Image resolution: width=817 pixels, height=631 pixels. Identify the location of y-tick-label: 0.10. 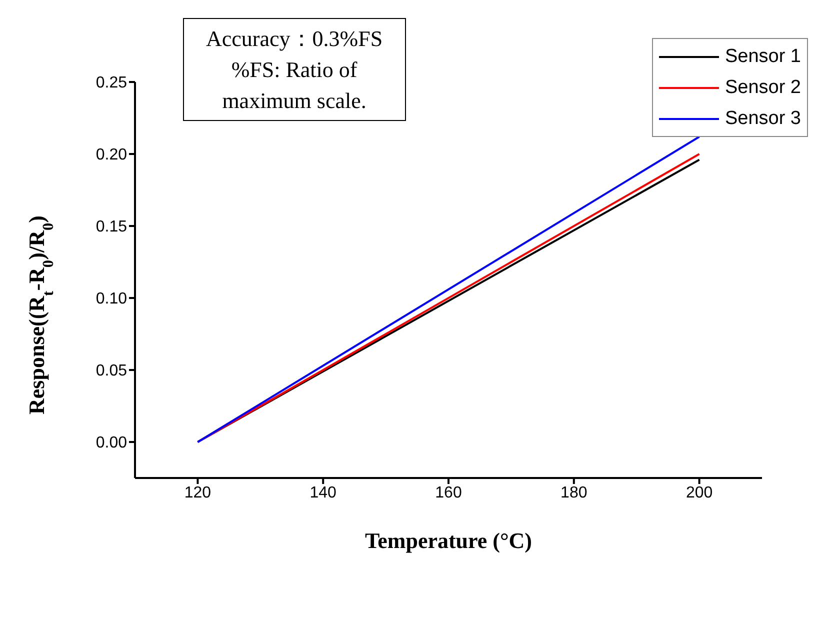
(112, 299).